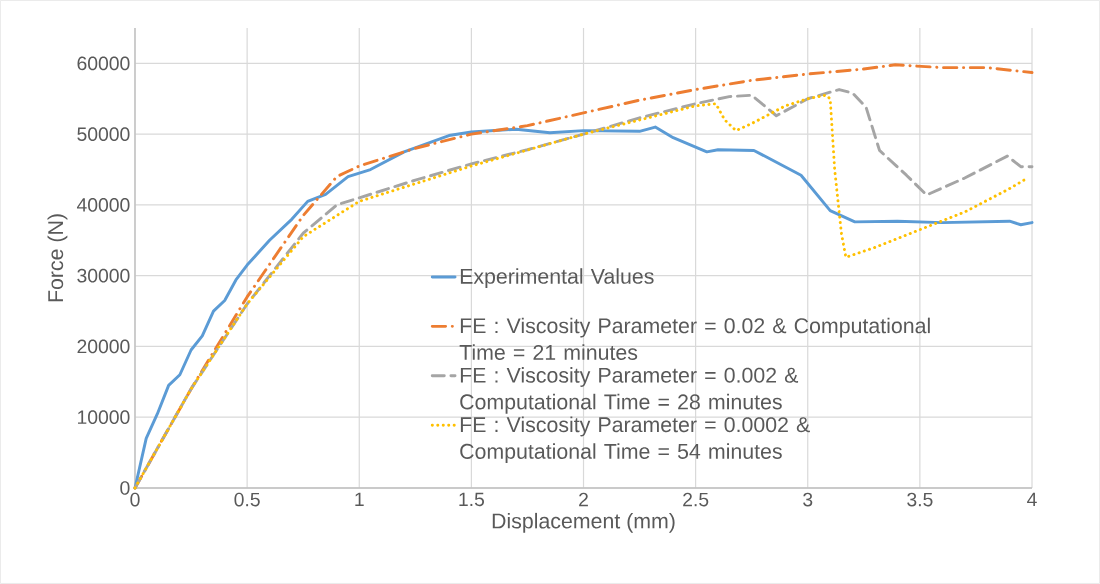  Describe the element at coordinates (696, 499) in the screenshot. I see `x-tick-label: 2.5` at that location.